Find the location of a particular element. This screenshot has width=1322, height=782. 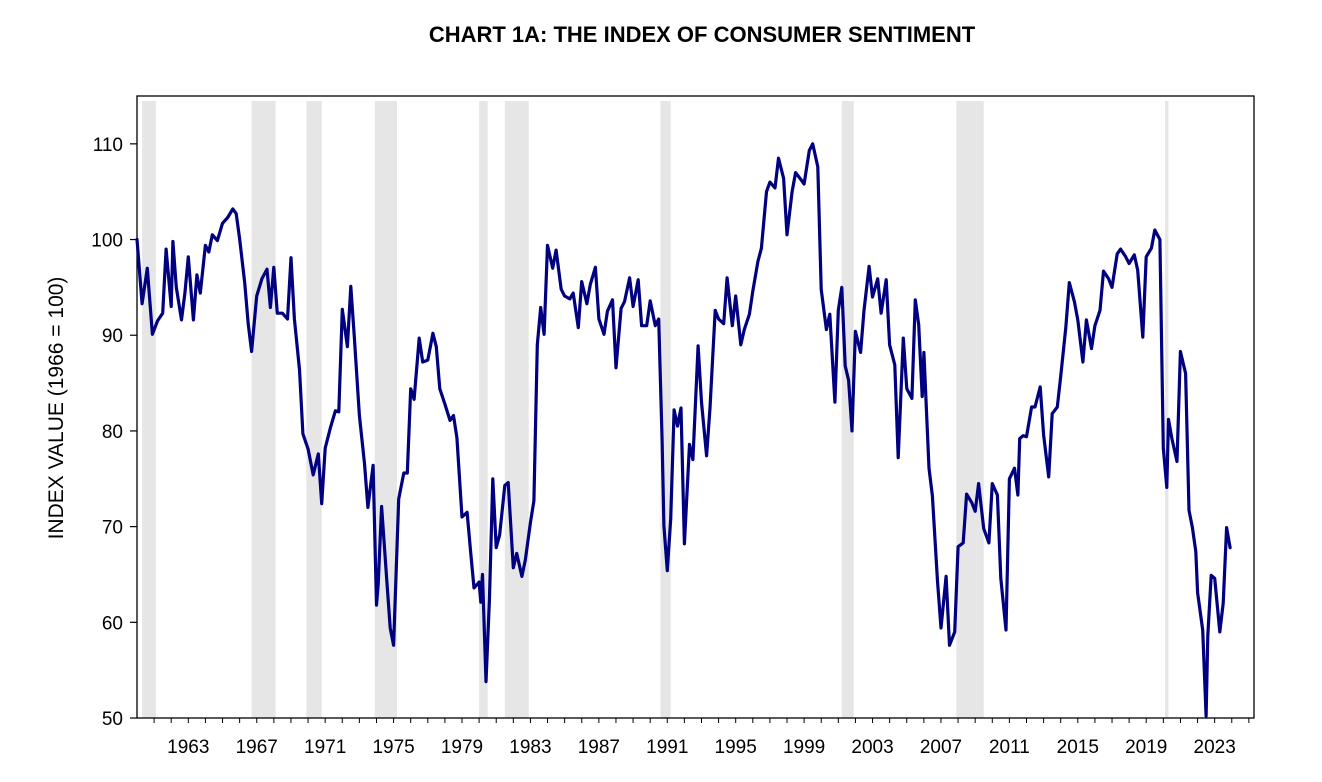

x-tick-label-1979: 1979 is located at coordinates (462, 747).